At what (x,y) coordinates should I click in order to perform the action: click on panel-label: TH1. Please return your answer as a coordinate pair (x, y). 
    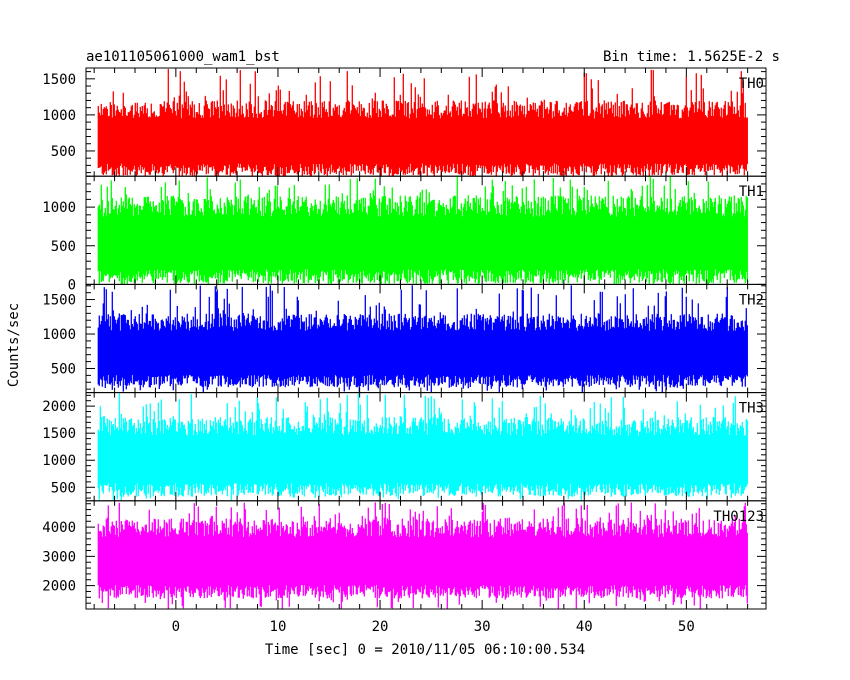
    Looking at the image, I should click on (751, 192).